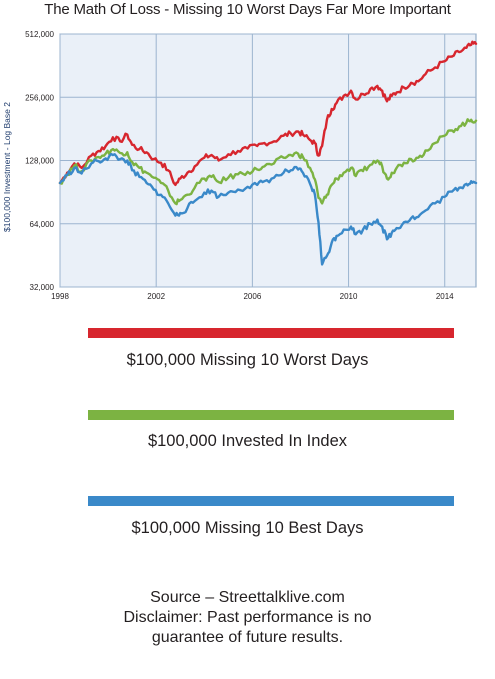 Image resolution: width=495 pixels, height=679 pixels. What do you see at coordinates (156, 296) in the screenshot?
I see `x-tick-label: 2002` at bounding box center [156, 296].